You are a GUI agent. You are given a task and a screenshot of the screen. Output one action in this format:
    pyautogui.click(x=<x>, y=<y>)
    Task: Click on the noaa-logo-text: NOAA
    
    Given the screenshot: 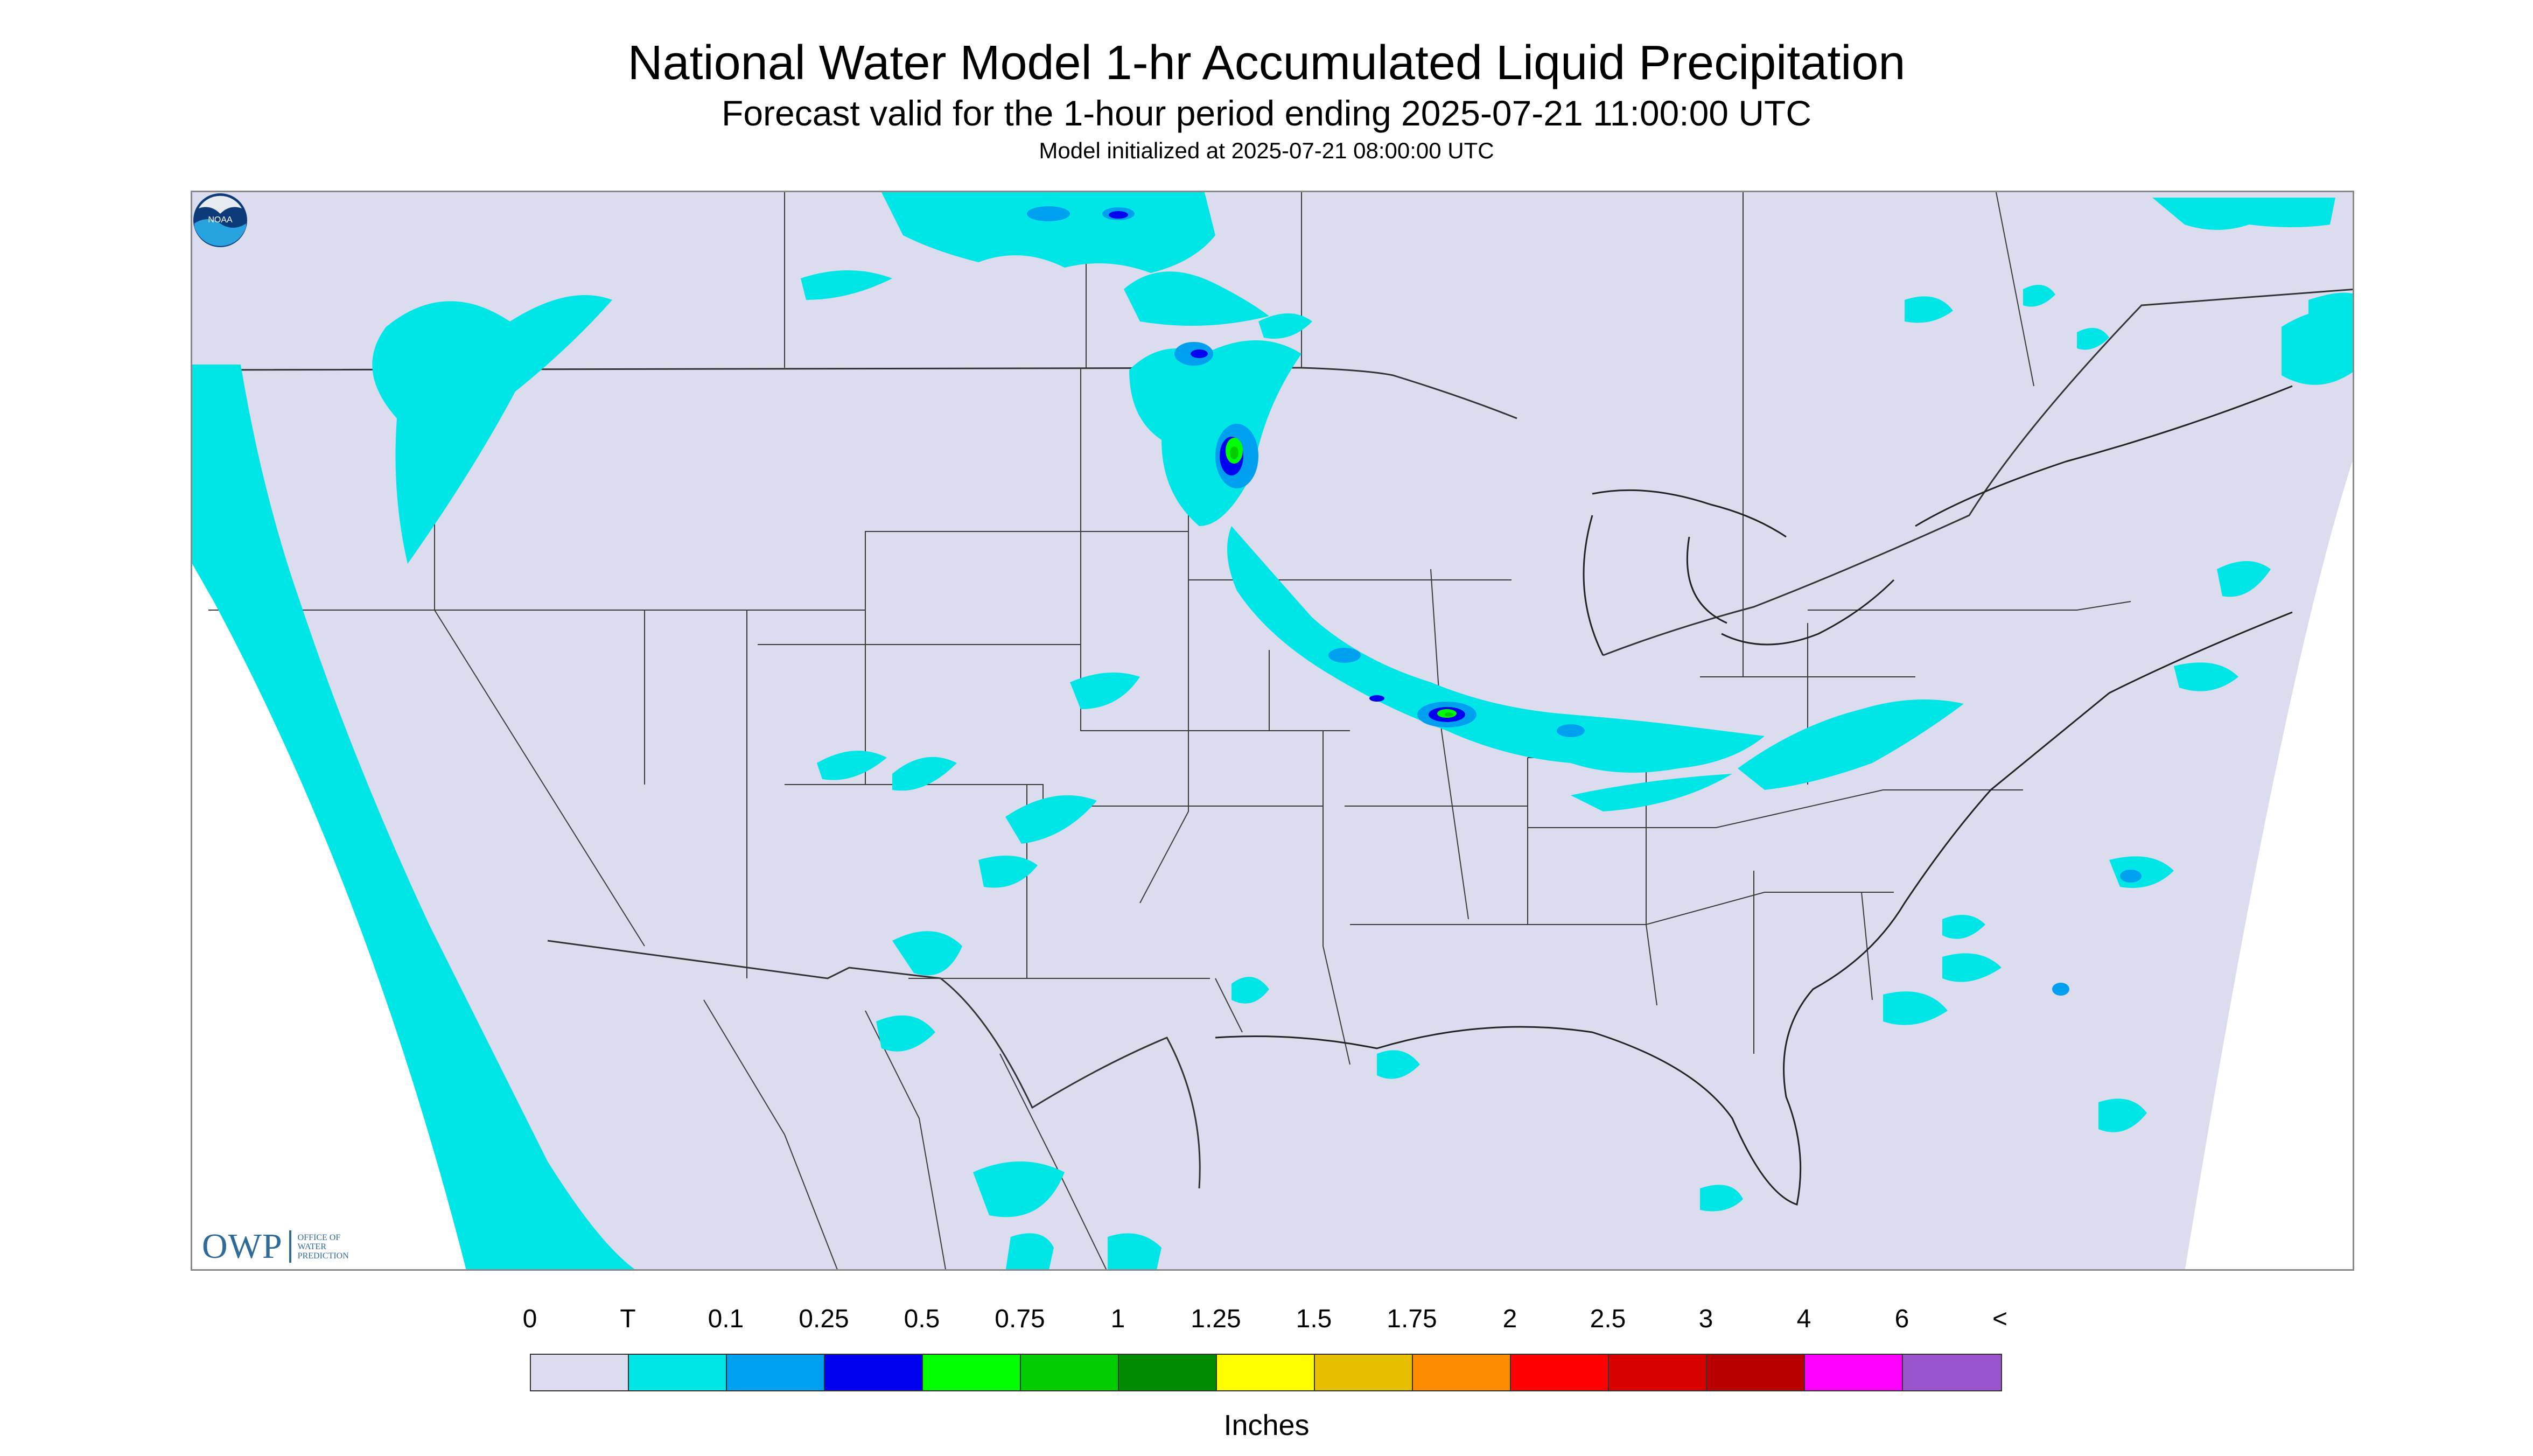 What is the action you would take?
    pyautogui.click(x=220, y=220)
    